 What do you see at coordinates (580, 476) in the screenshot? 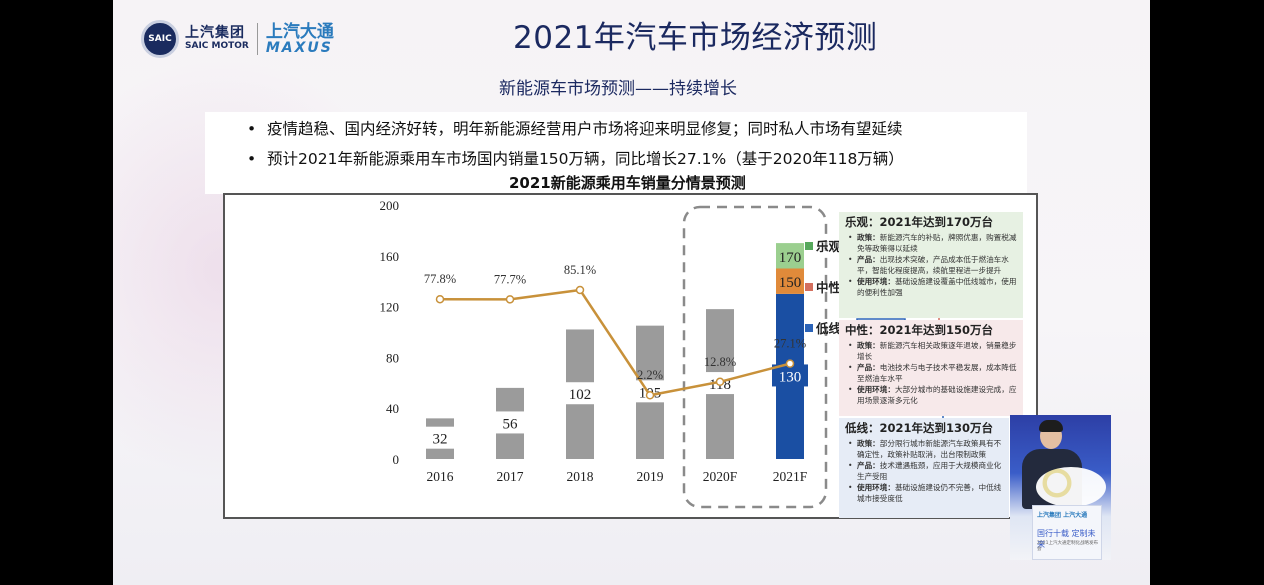
I see `x-tick-label: 2018` at bounding box center [580, 476].